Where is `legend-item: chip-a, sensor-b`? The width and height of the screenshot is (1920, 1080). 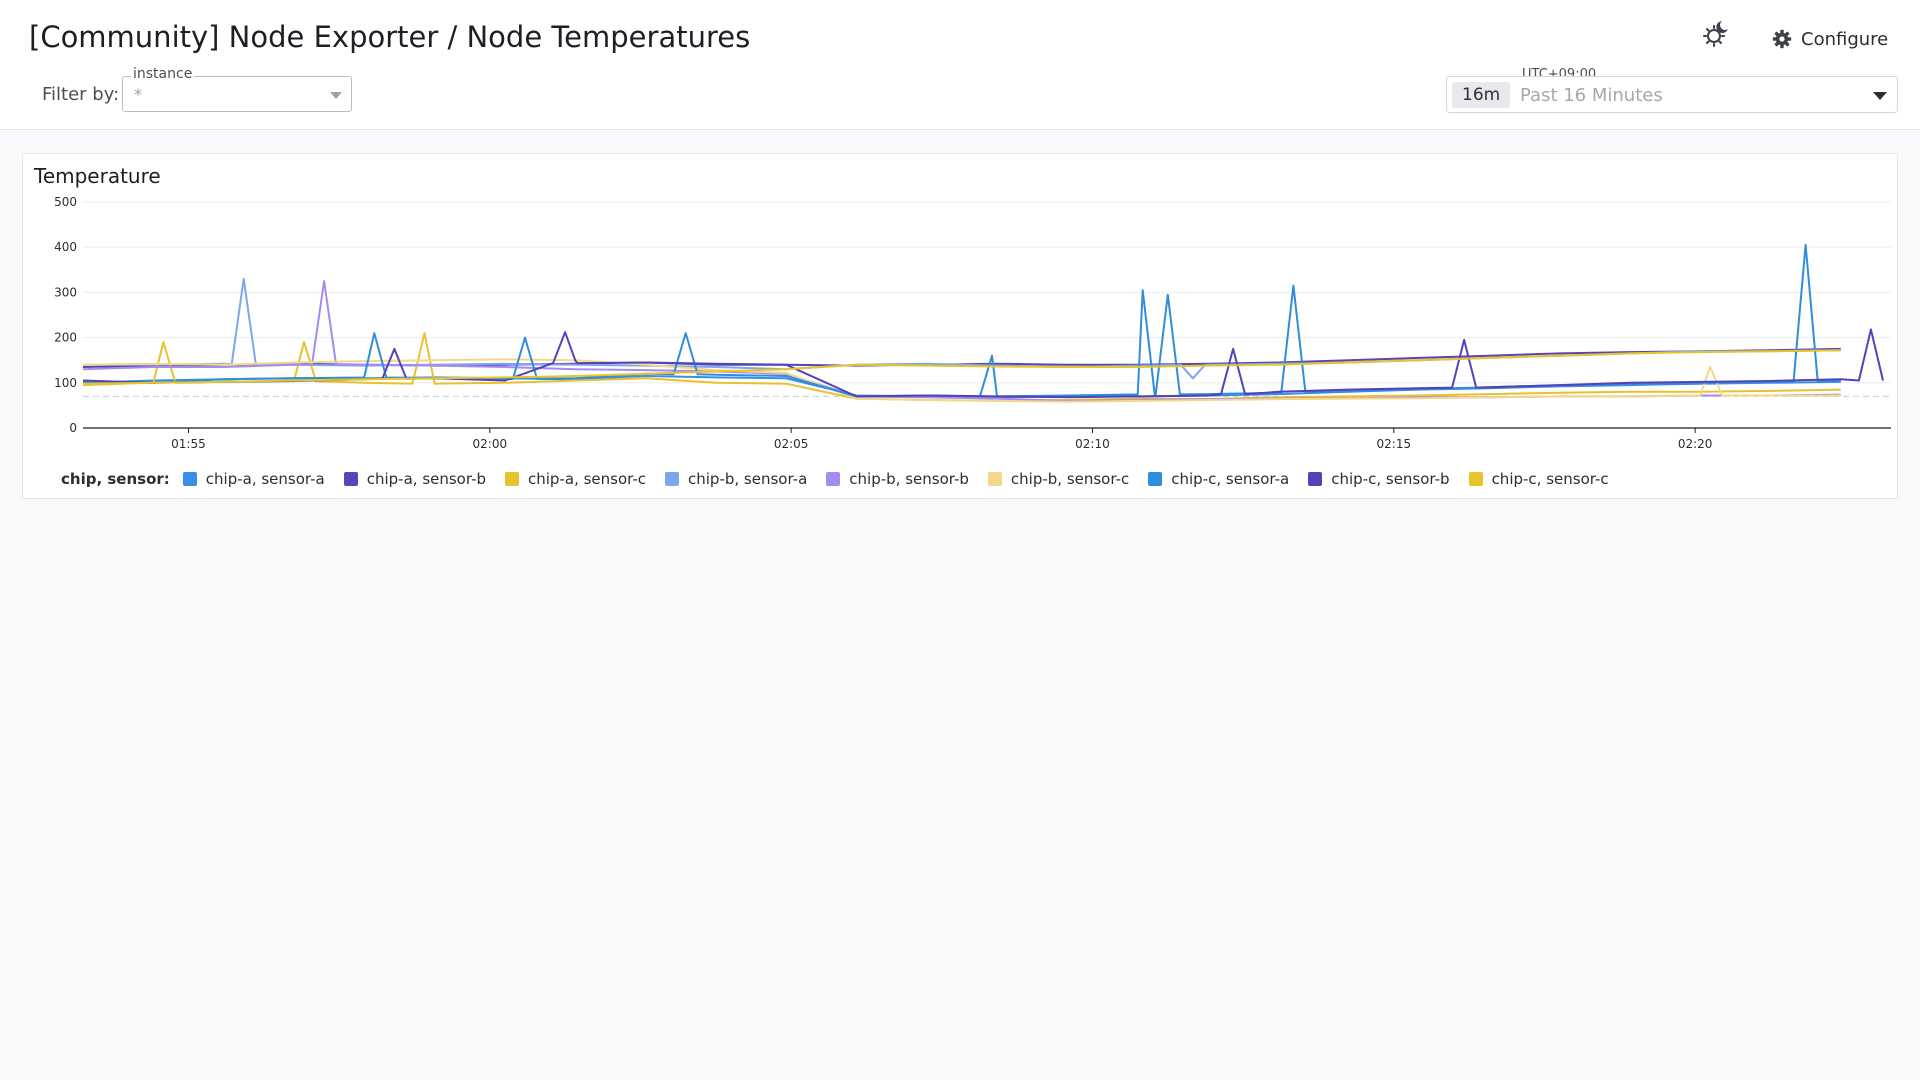
legend-item: chip-a, sensor-b is located at coordinates (415, 479).